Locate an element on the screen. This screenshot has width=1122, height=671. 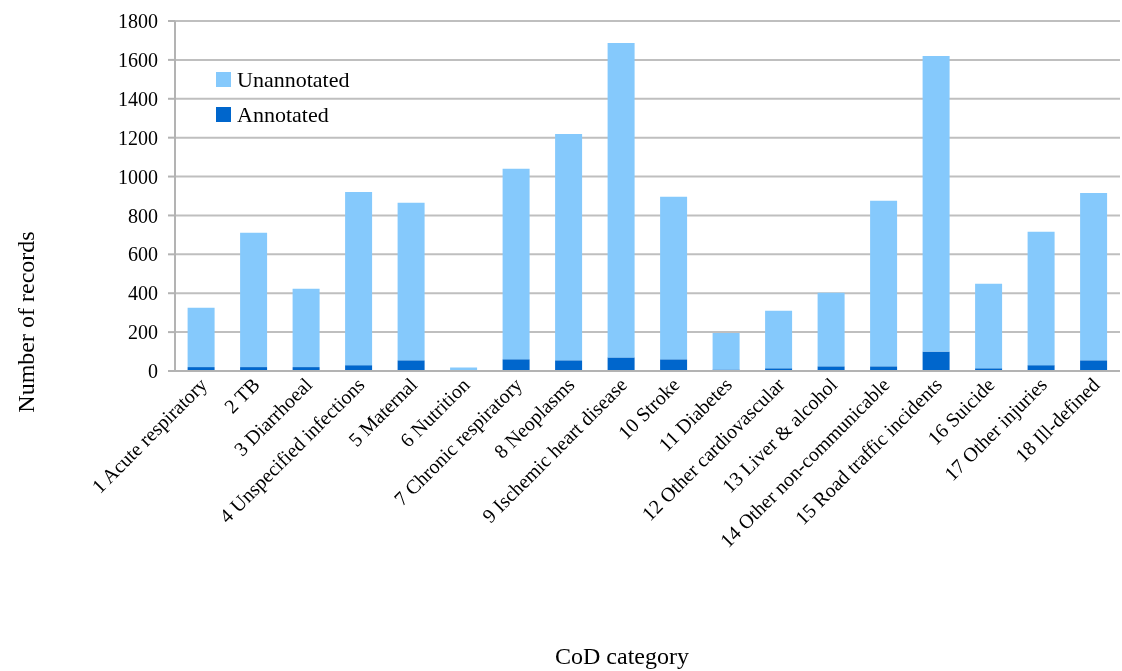
y-tick-label: 1400 is located at coordinates (138, 98).